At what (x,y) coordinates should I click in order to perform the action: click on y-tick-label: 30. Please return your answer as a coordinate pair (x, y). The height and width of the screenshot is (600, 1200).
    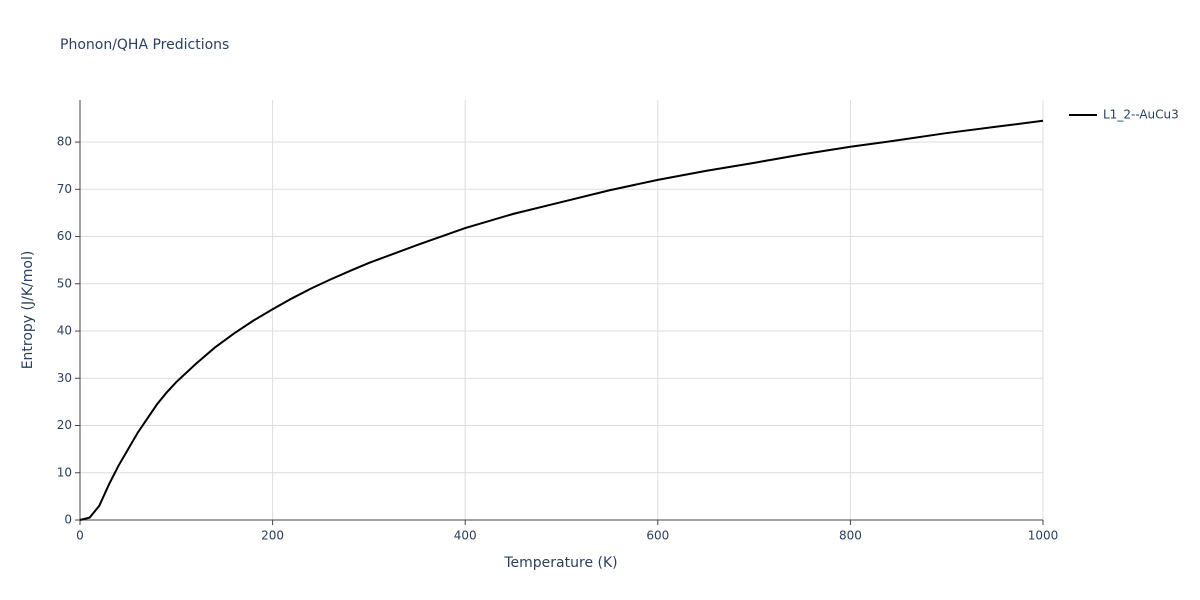
    Looking at the image, I should click on (64, 378).